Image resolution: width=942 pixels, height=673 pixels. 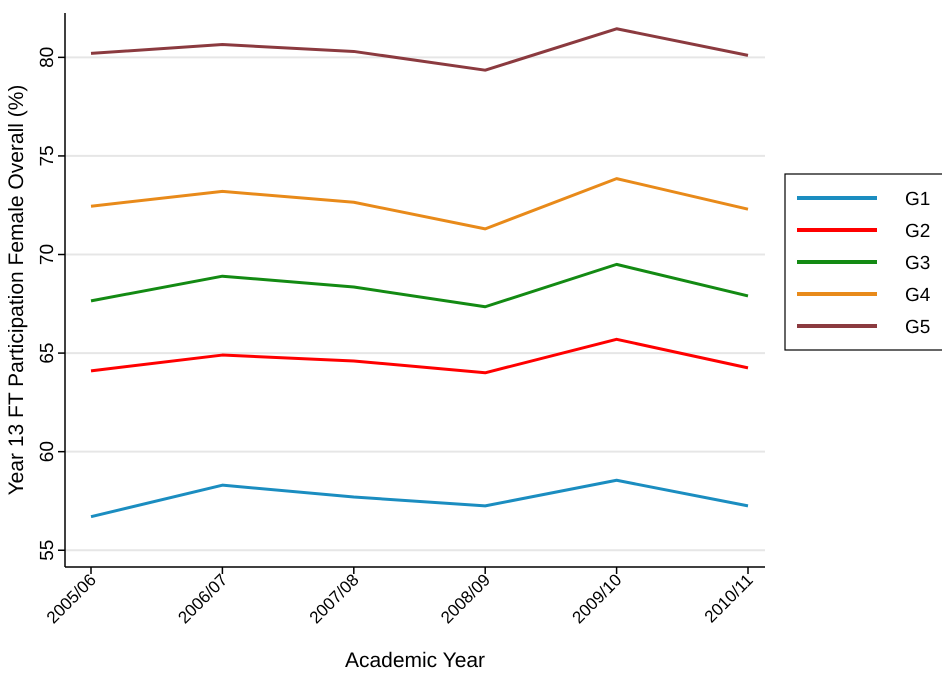 I want to click on y-tick-label: 55, so click(x=47, y=550).